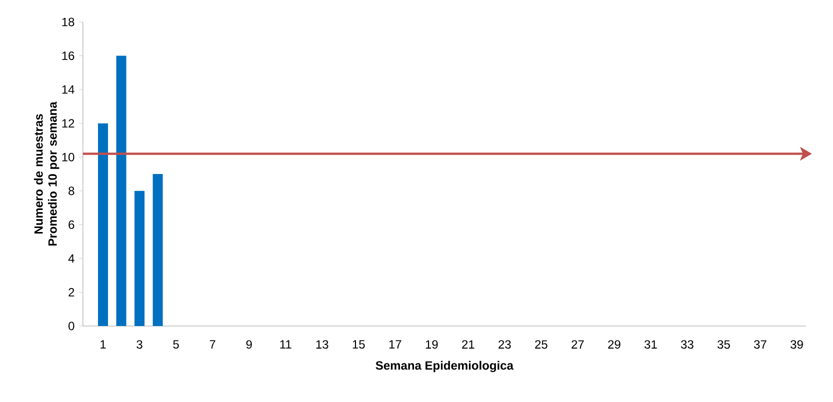 The height and width of the screenshot is (402, 833). I want to click on y-tick-label: 8, so click(71, 191).